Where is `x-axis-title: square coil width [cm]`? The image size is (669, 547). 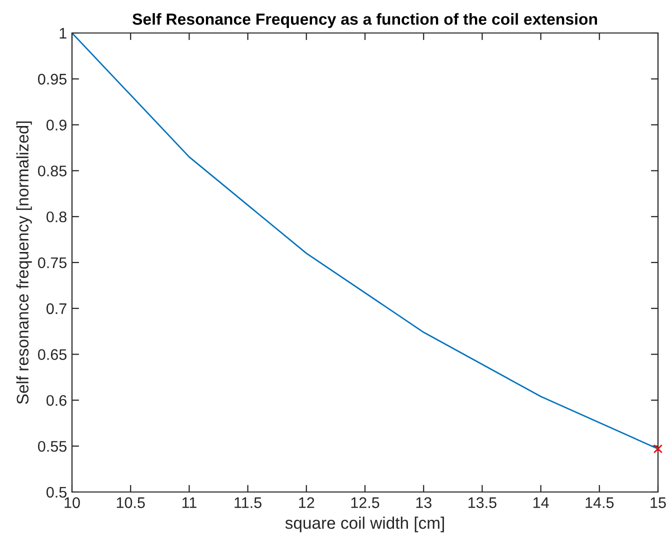 x-axis-title: square coil width [cm] is located at coordinates (364, 524).